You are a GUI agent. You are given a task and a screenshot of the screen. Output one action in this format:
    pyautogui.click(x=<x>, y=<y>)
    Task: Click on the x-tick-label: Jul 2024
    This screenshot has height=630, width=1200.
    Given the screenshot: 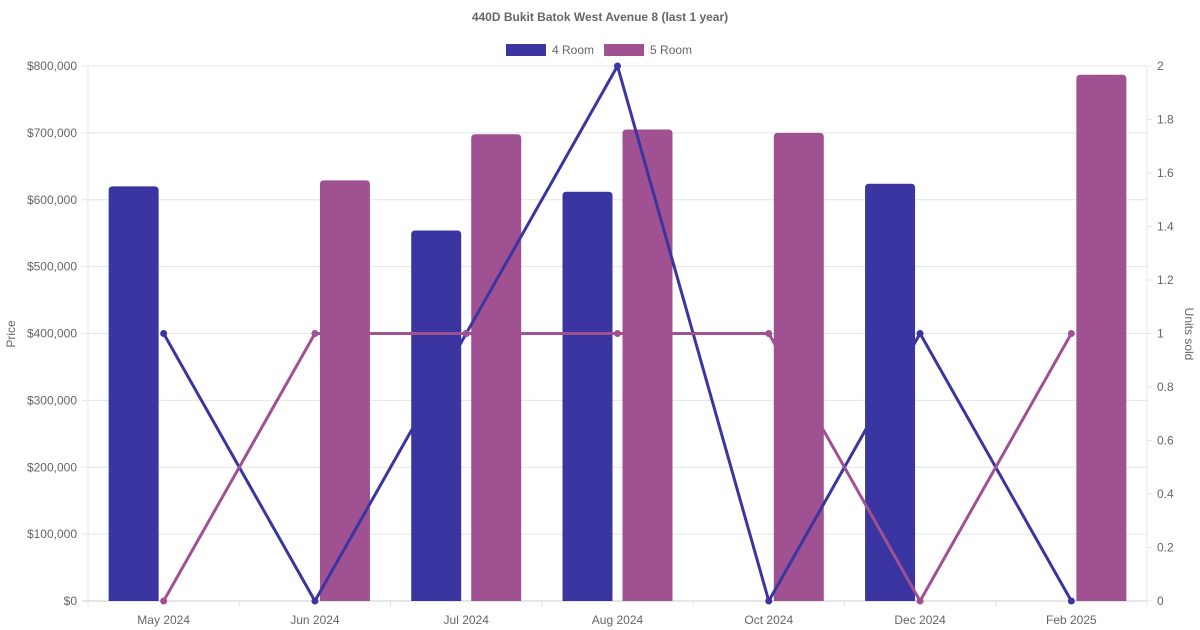 What is the action you would take?
    pyautogui.click(x=467, y=620)
    